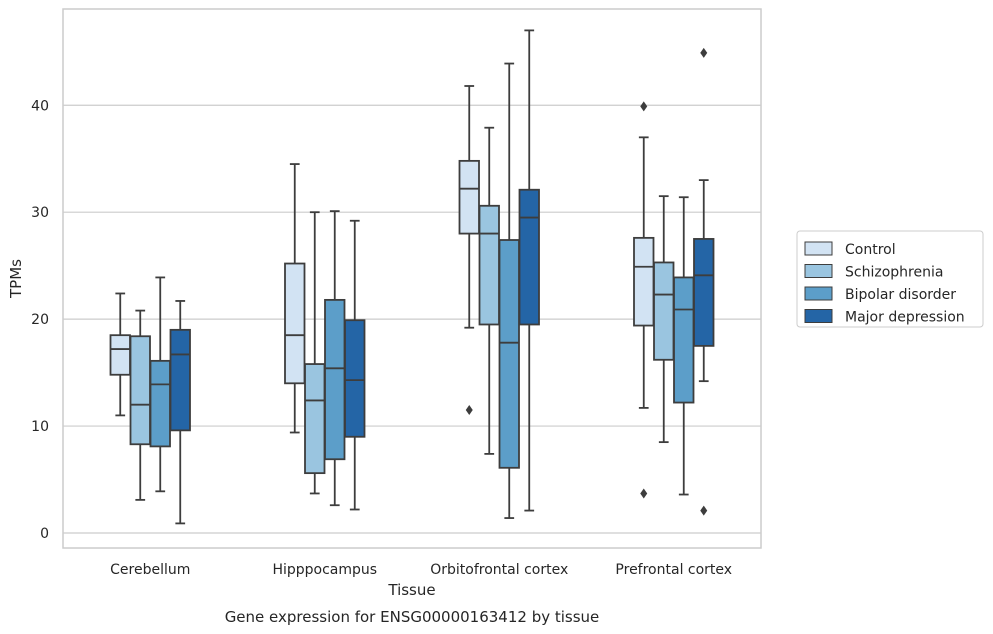  I want to click on y-tick-label: 40, so click(40, 106).